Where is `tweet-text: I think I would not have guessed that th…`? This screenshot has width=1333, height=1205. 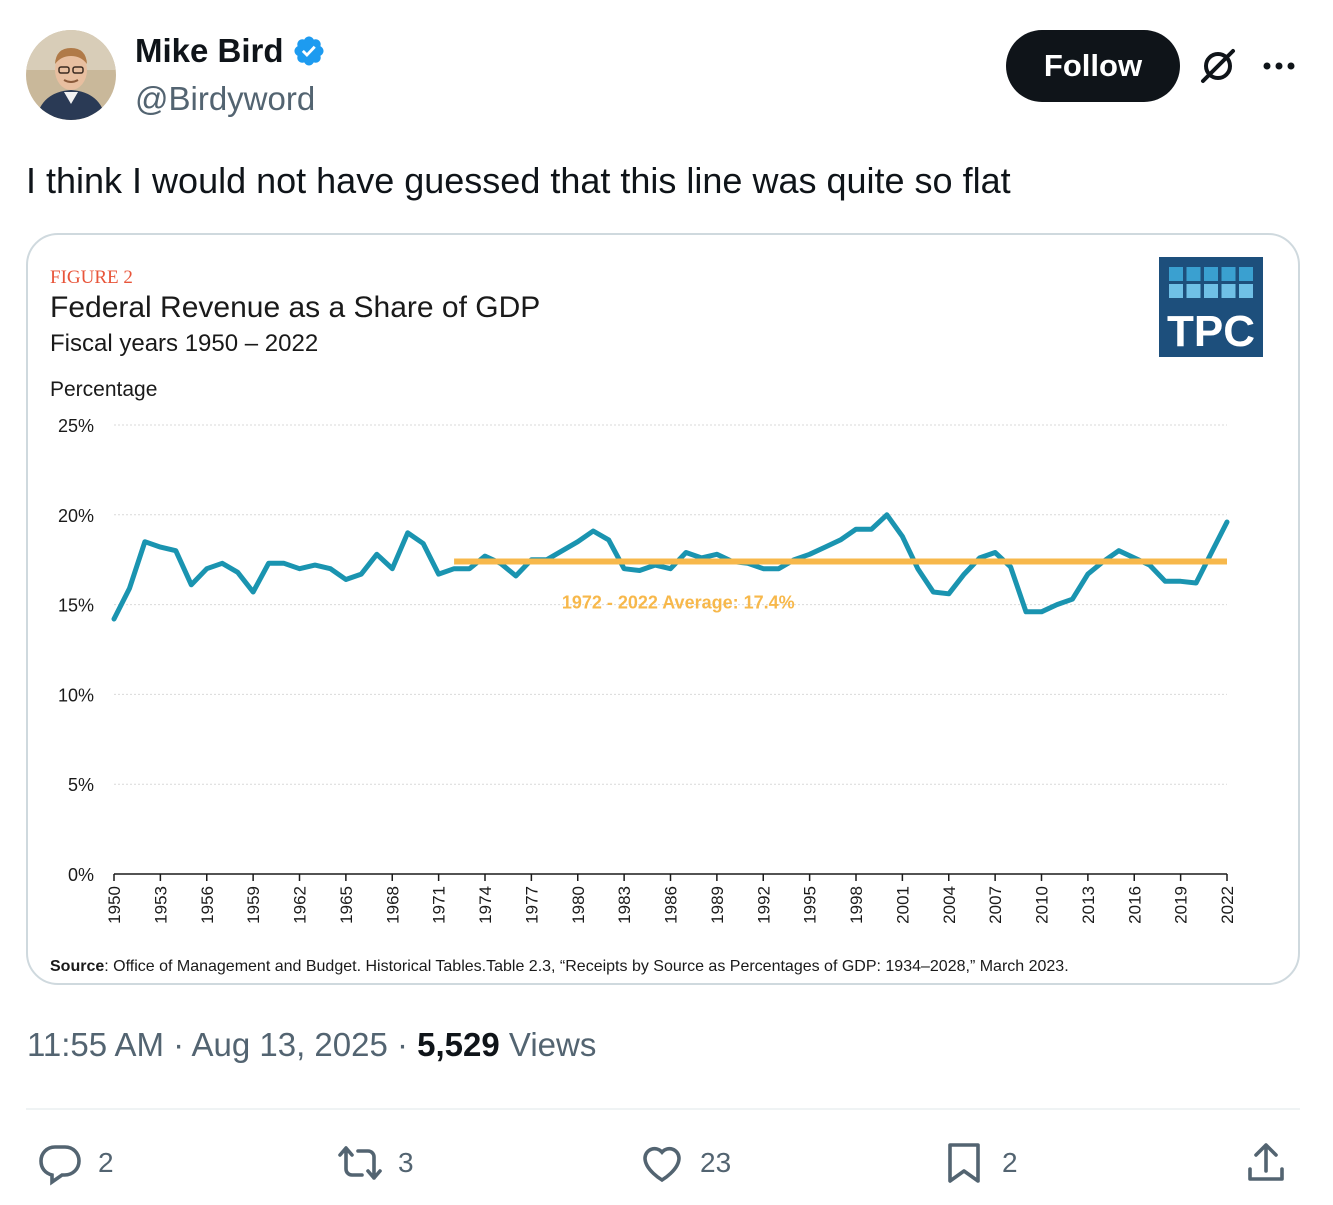
tweet-text: I think I would not have guessed that th… is located at coordinates (518, 180).